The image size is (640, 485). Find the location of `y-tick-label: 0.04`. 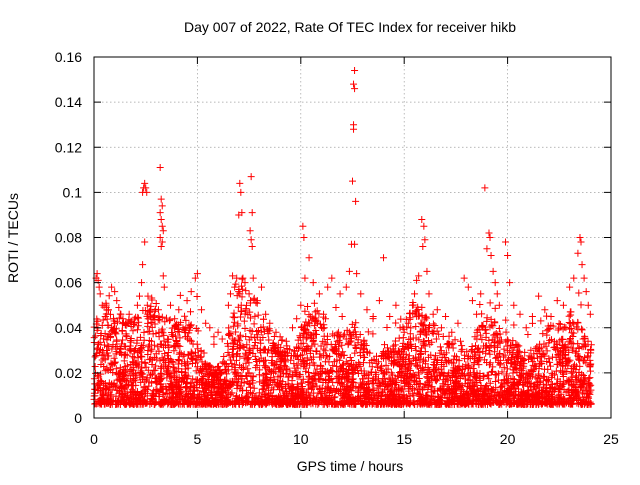

y-tick-label: 0.04 is located at coordinates (68, 328).